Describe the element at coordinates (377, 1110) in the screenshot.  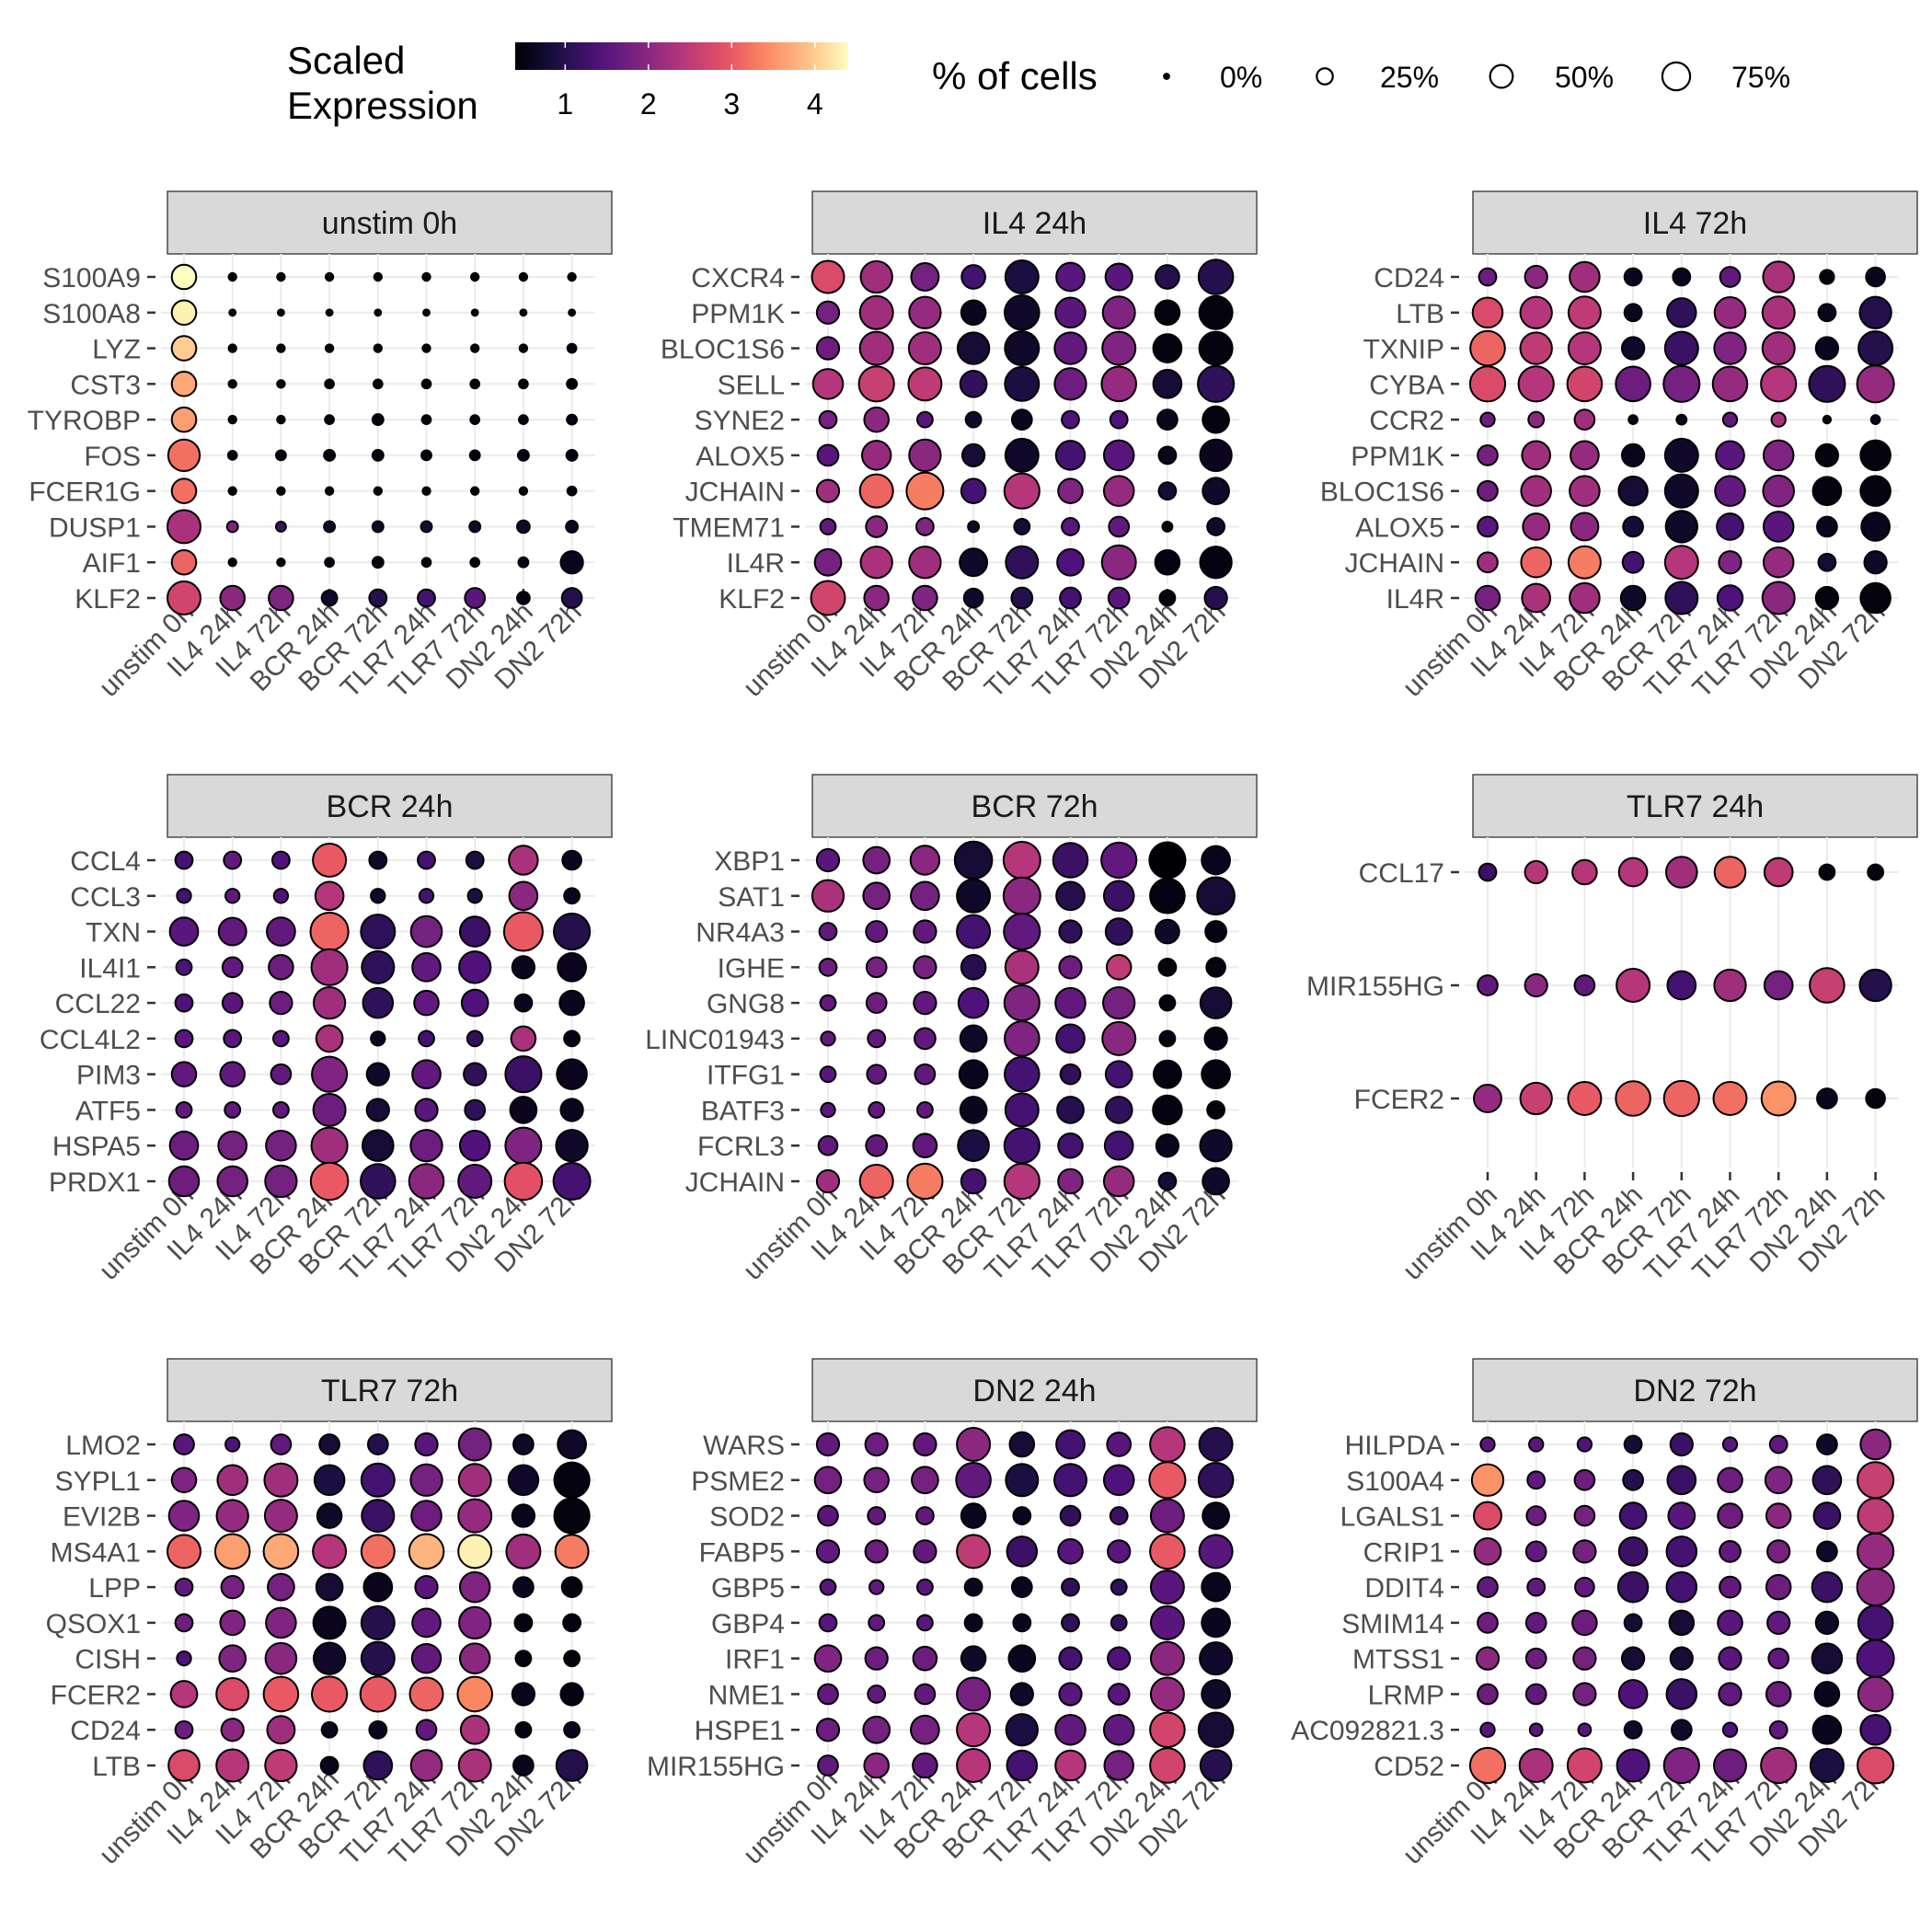
I see `dot-atf5-bcr-72h` at that location.